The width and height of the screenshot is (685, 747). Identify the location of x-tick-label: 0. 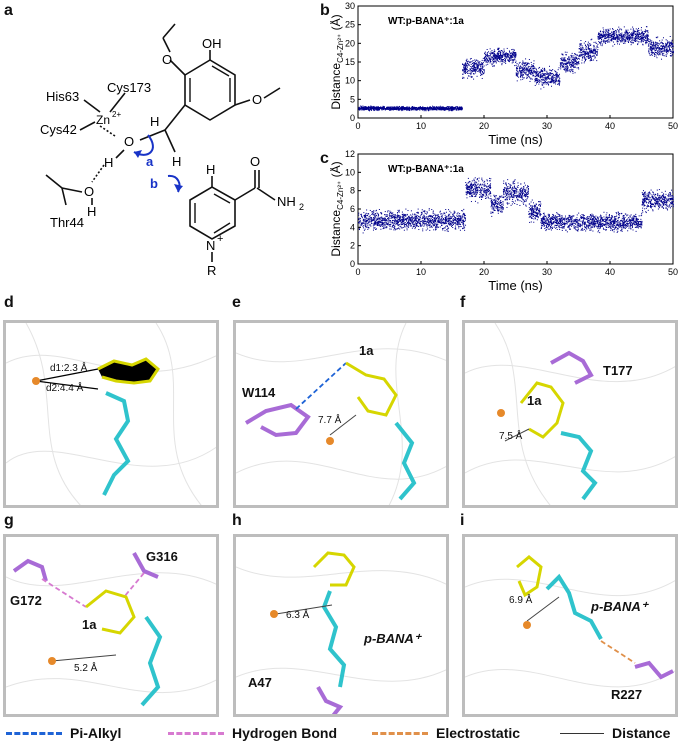
(357, 126).